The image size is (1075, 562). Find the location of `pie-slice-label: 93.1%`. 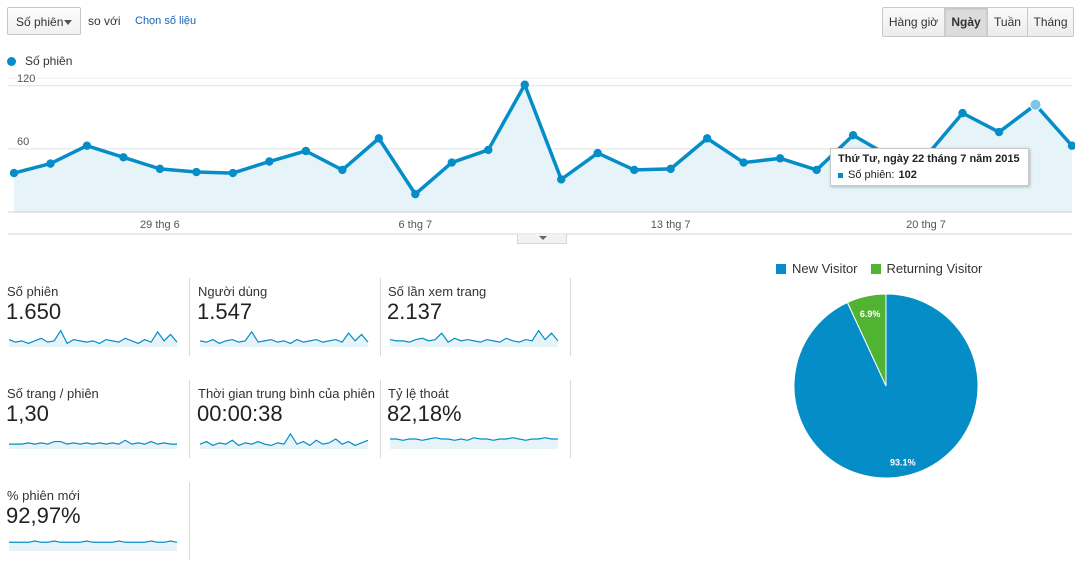

pie-slice-label: 93.1% is located at coordinates (903, 462).